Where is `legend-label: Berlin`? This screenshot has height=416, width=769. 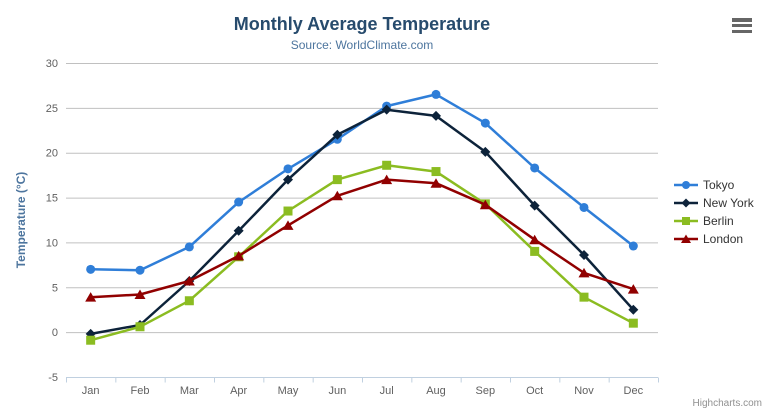 legend-label: Berlin is located at coordinates (718, 221).